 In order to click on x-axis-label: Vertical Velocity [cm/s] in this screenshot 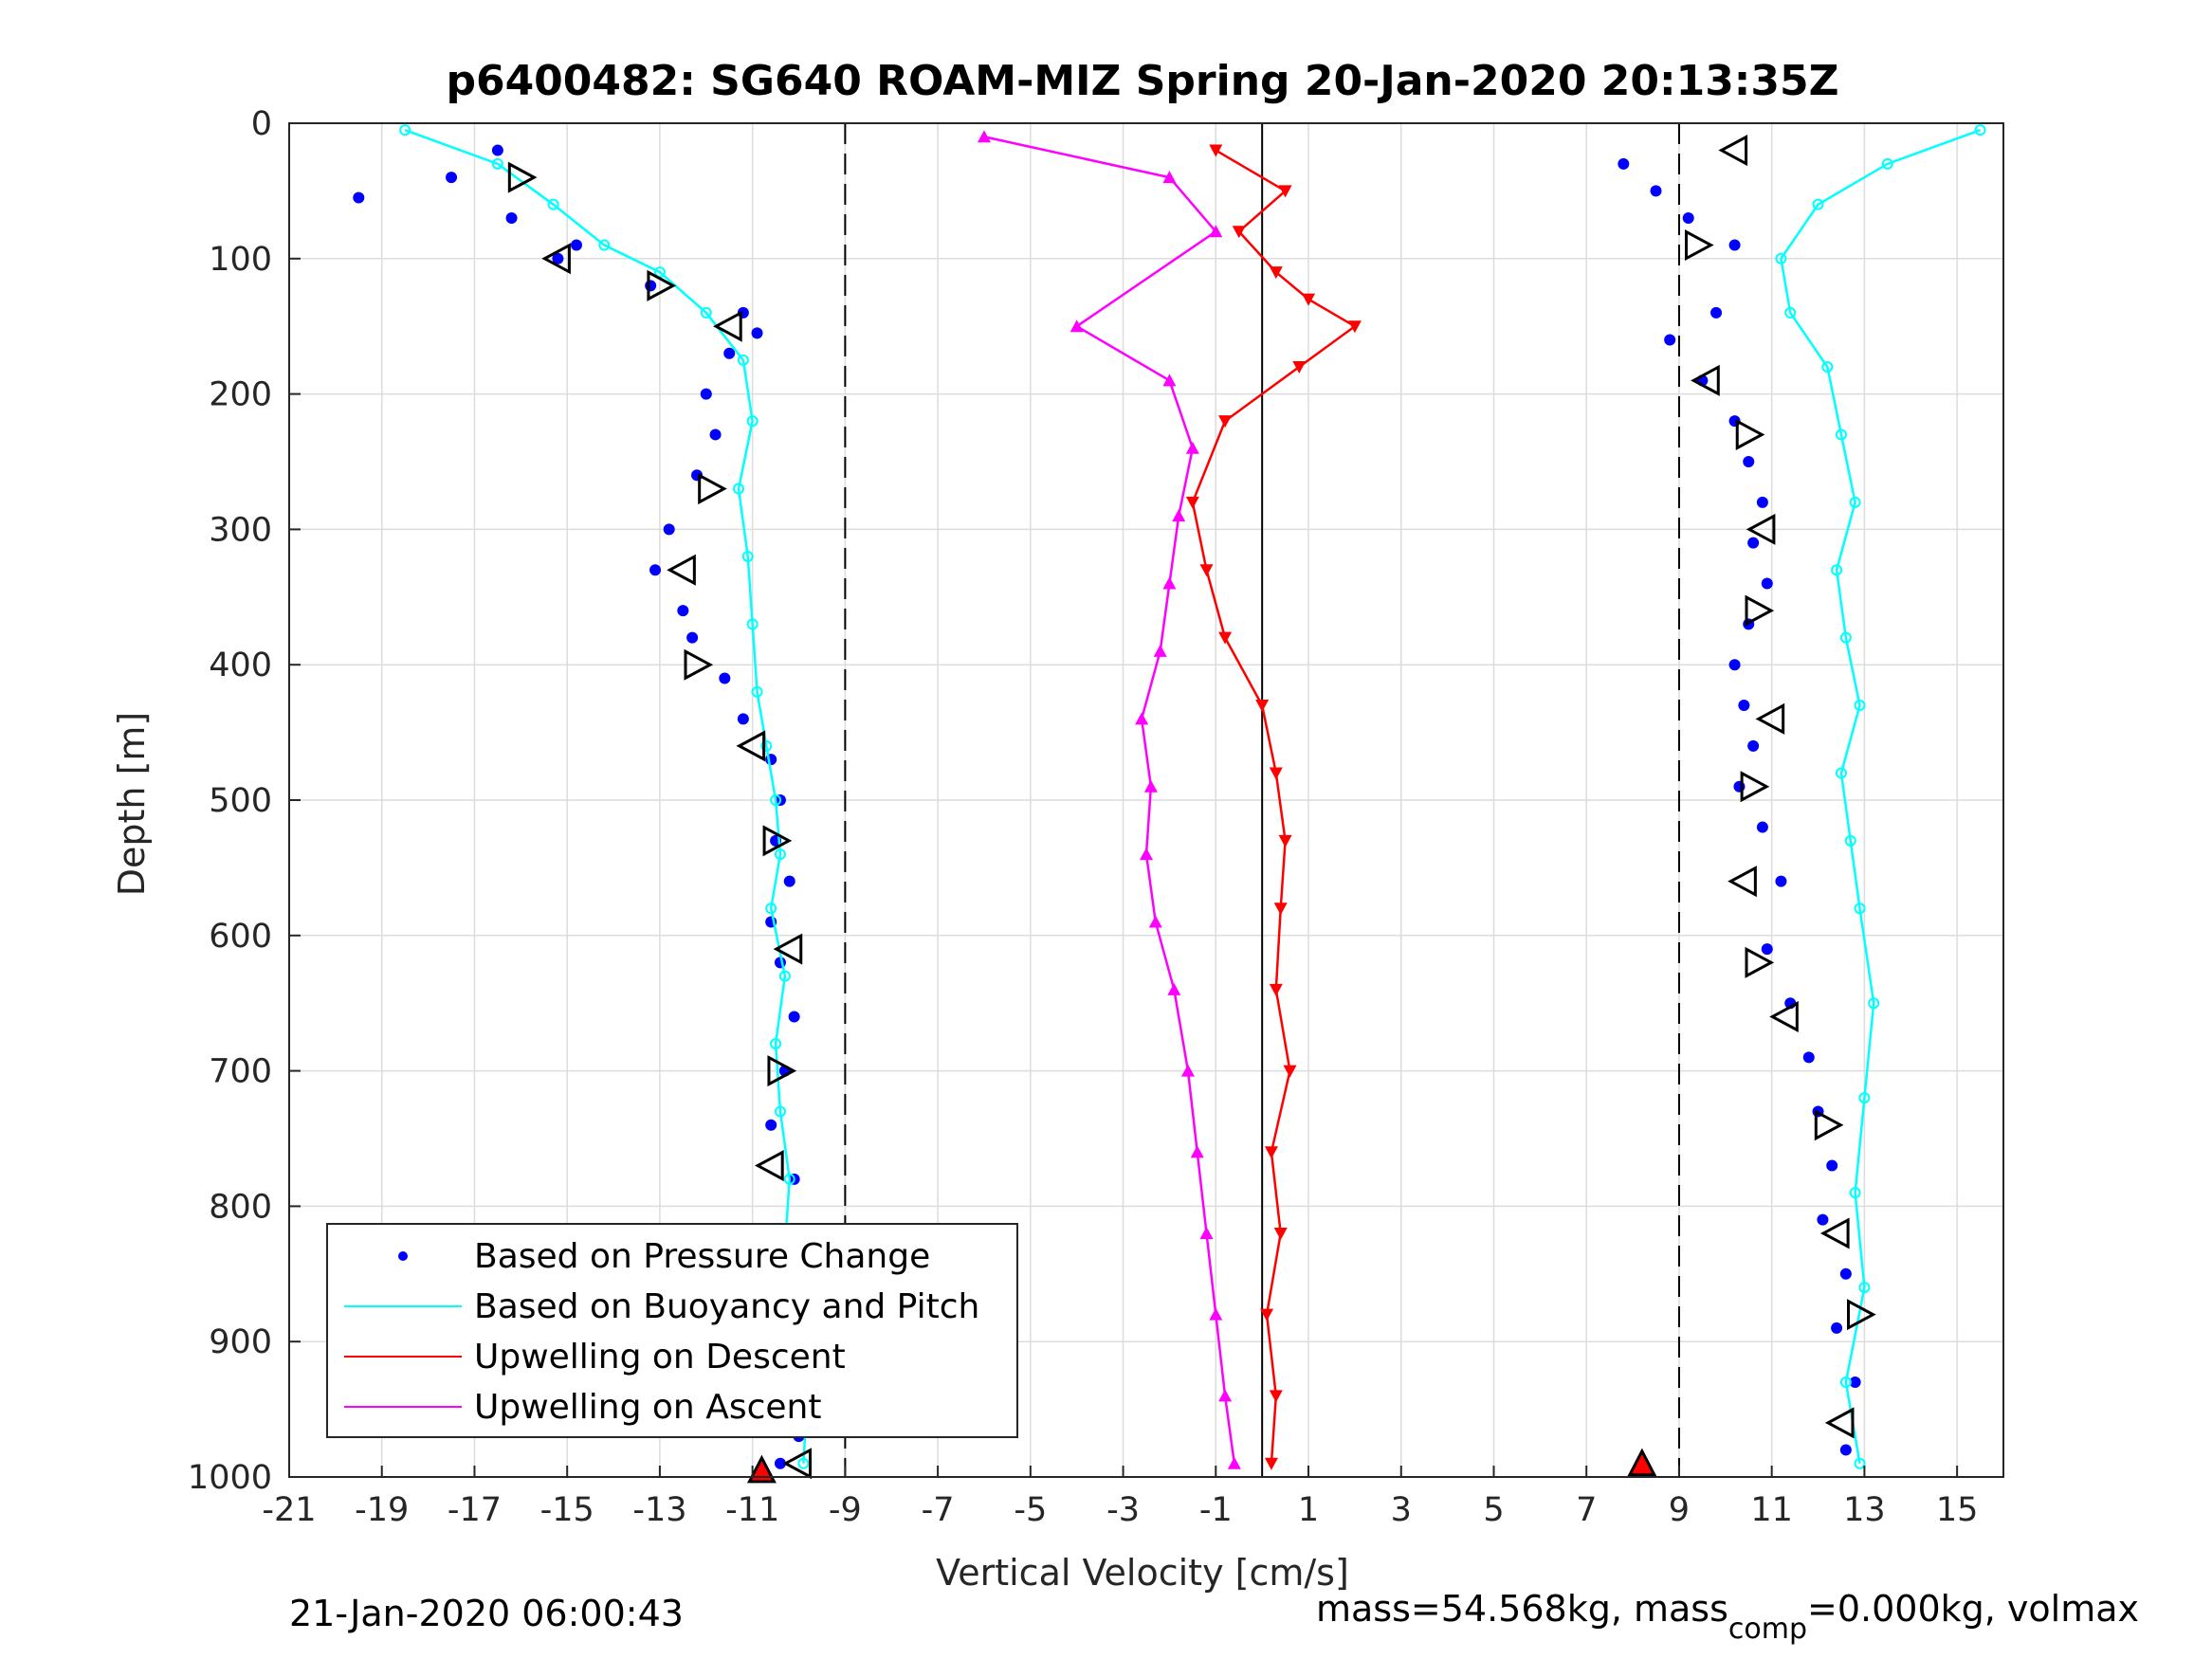, I will do `click(1142, 1573)`.